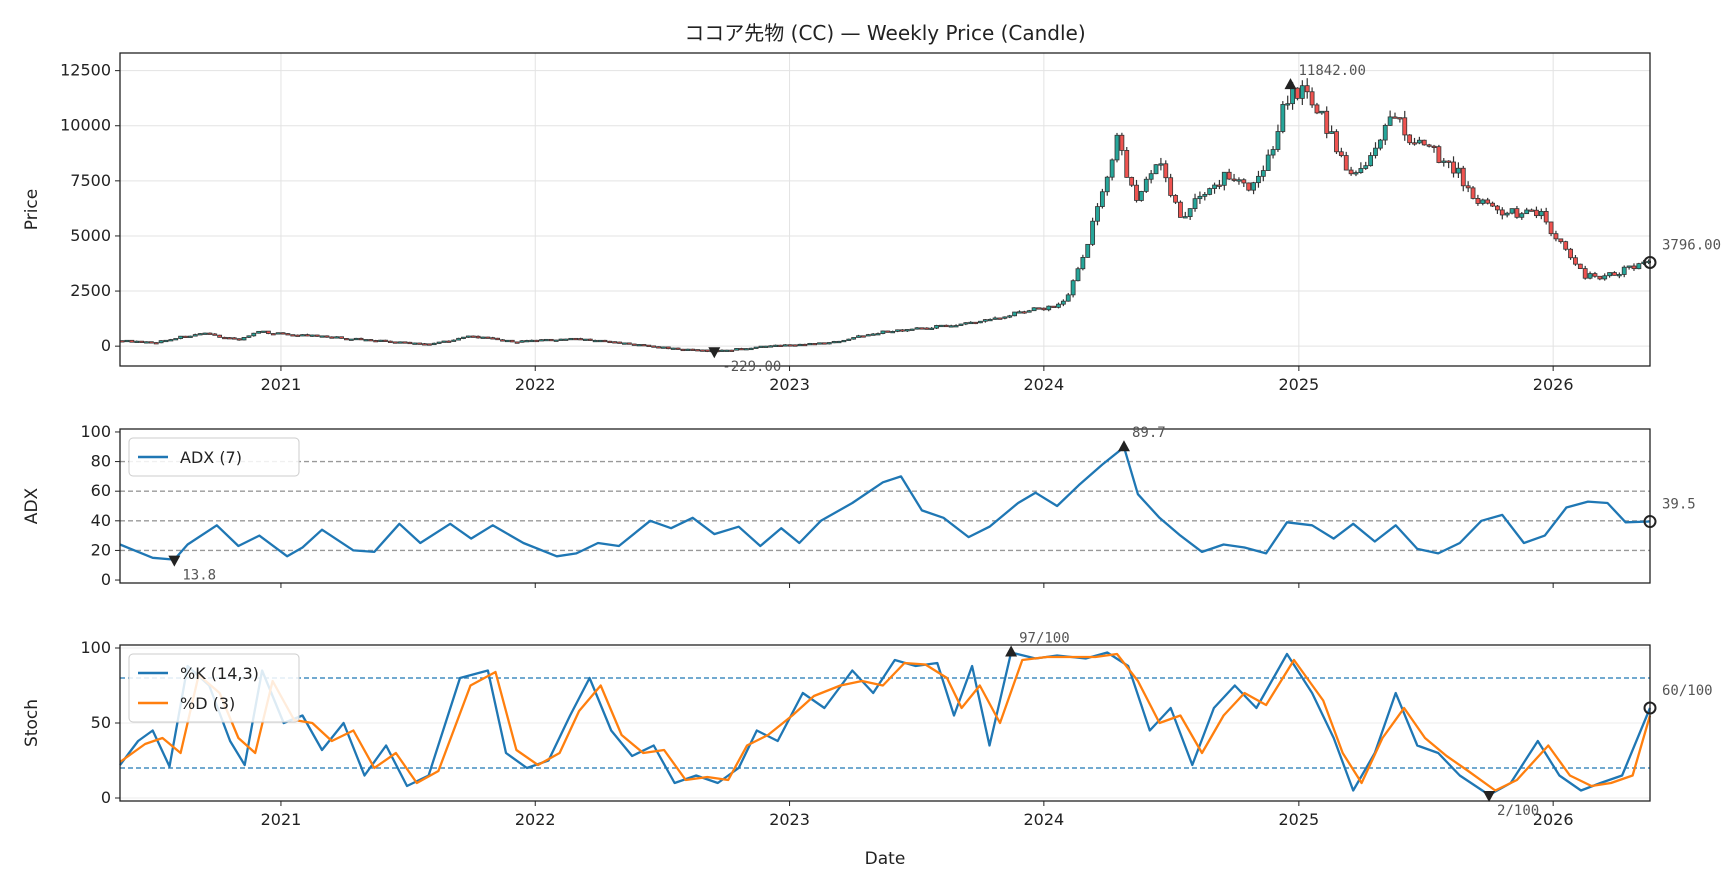 Image resolution: width=1728 pixels, height=878 pixels. What do you see at coordinates (101, 520) in the screenshot?
I see `y-tick-label: 40` at bounding box center [101, 520].